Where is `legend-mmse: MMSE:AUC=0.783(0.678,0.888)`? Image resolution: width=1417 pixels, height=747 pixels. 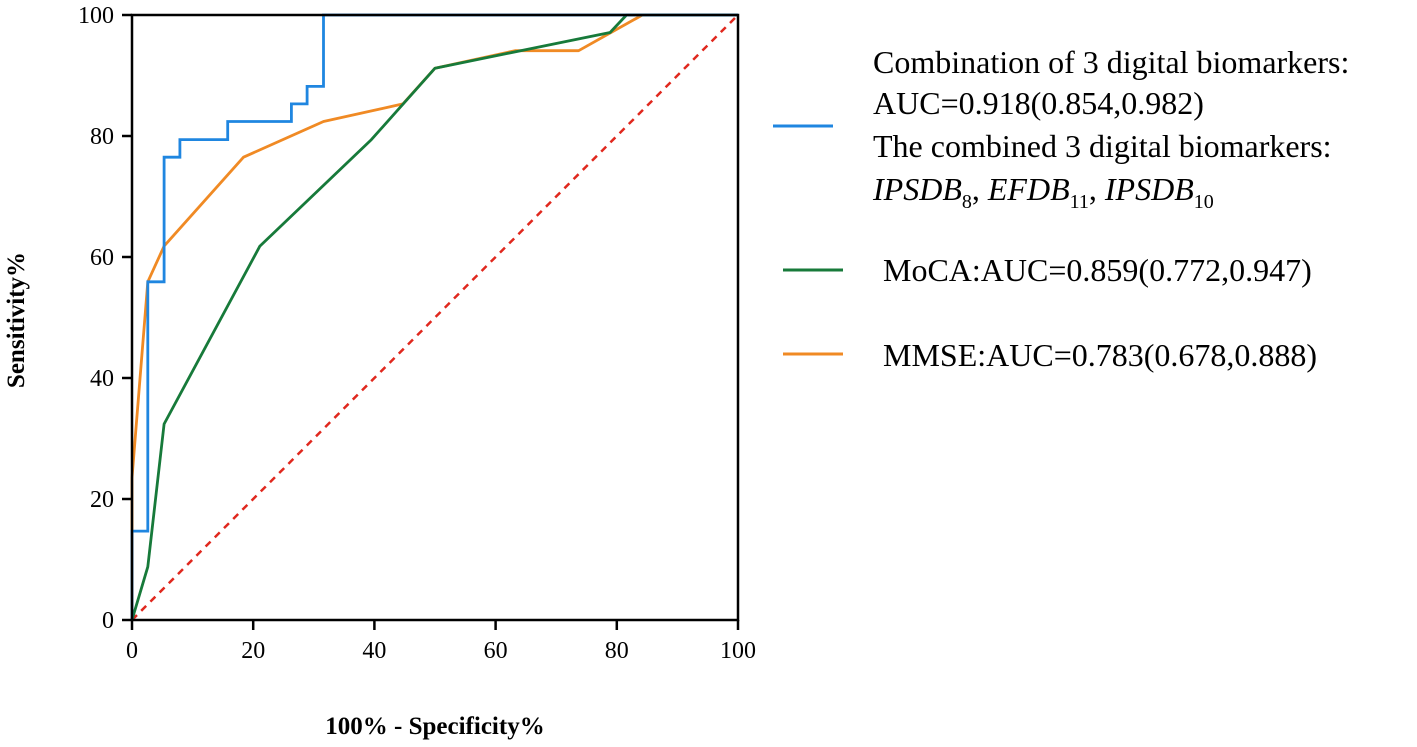
legend-mmse: MMSE:AUC=0.783(0.678,0.888) is located at coordinates (1100, 355).